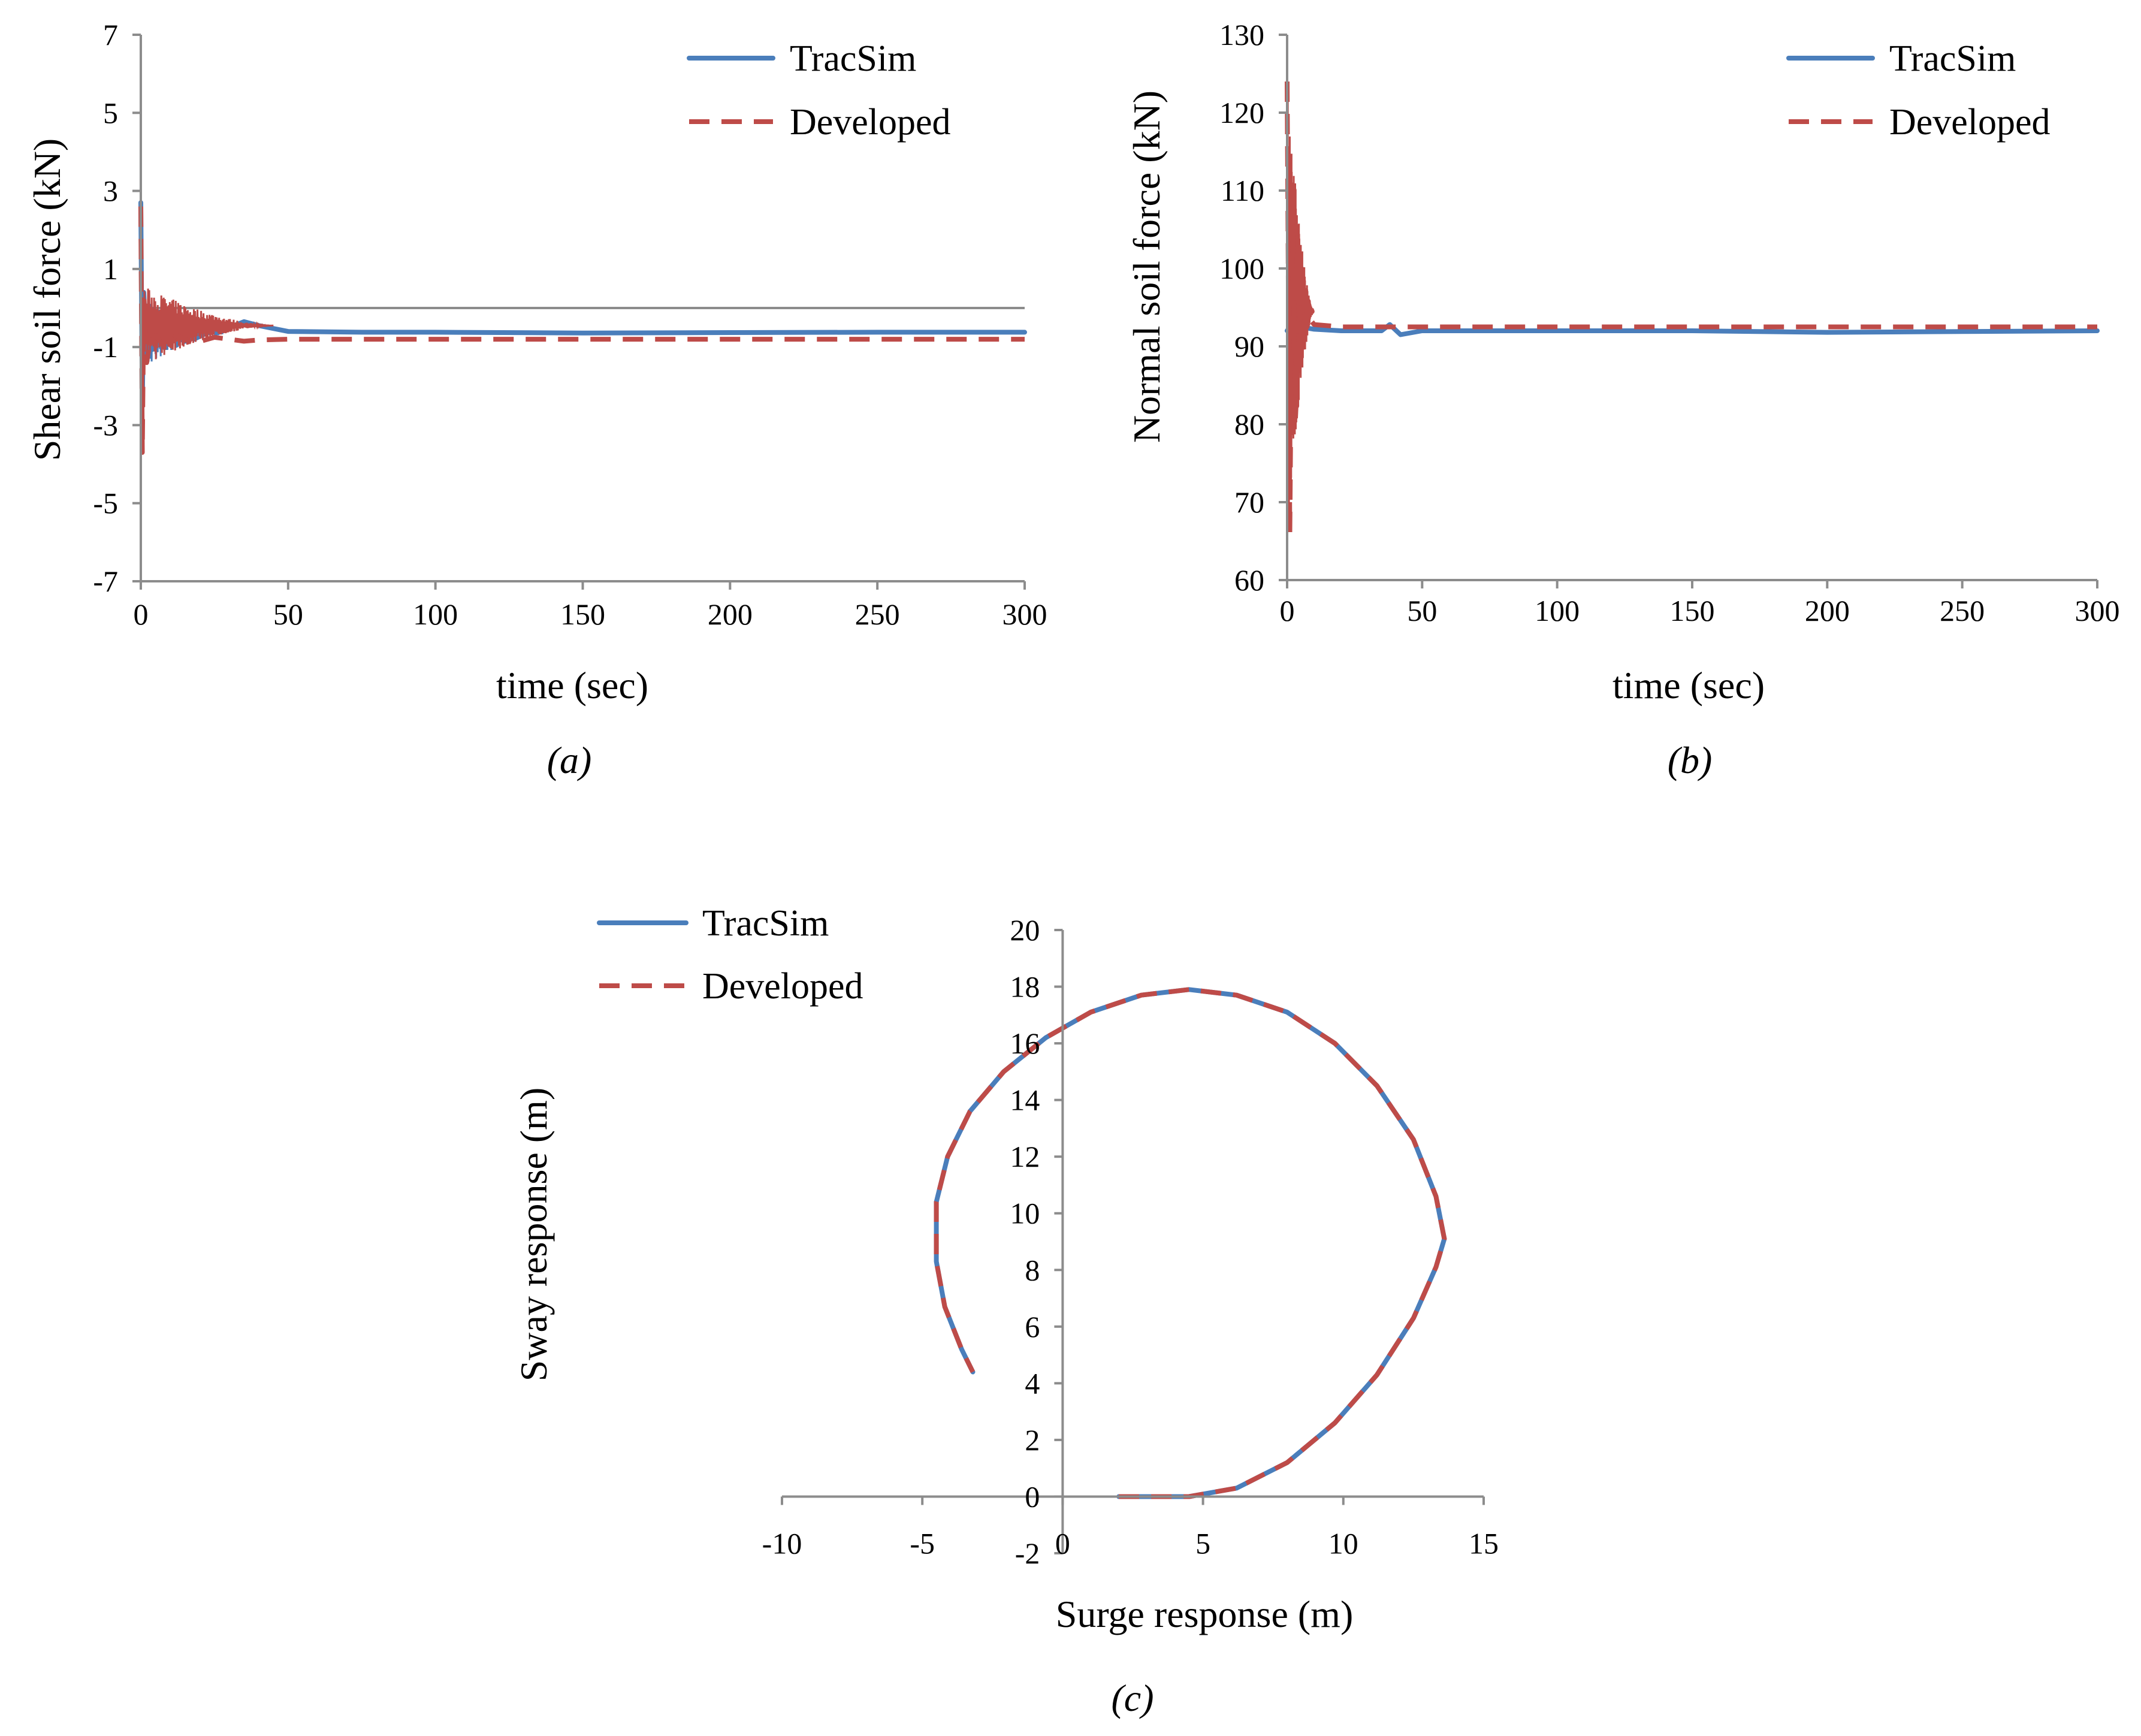  What do you see at coordinates (1027, 1553) in the screenshot?
I see `y-tick-label: -2` at bounding box center [1027, 1553].